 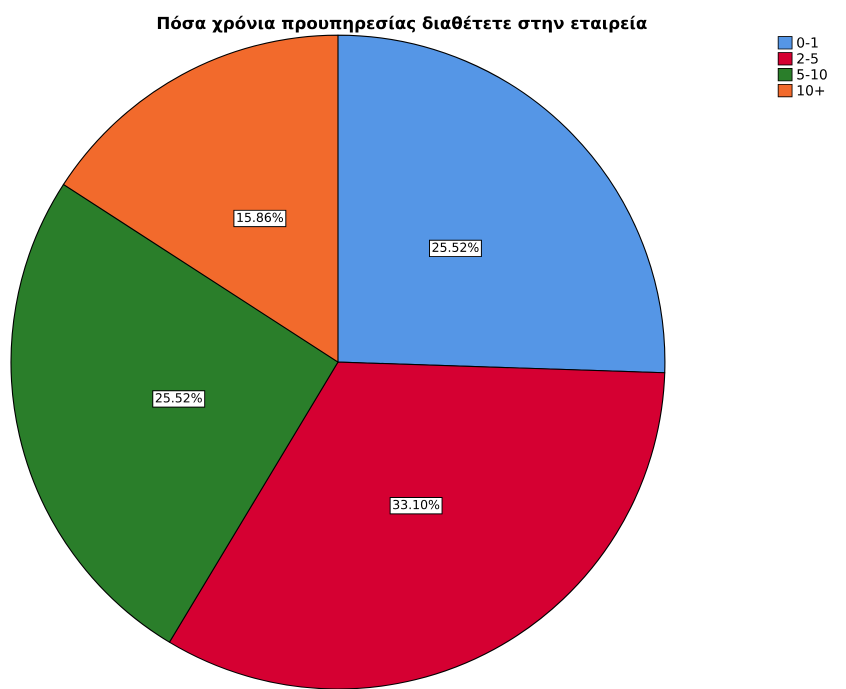 I want to click on data-label: 15.86%, so click(x=260, y=217).